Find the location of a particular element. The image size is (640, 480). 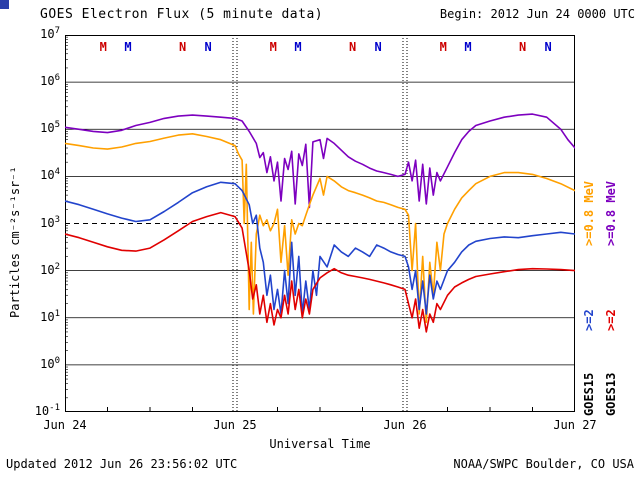

x-tick-label: Jun 27 is located at coordinates (575, 425).